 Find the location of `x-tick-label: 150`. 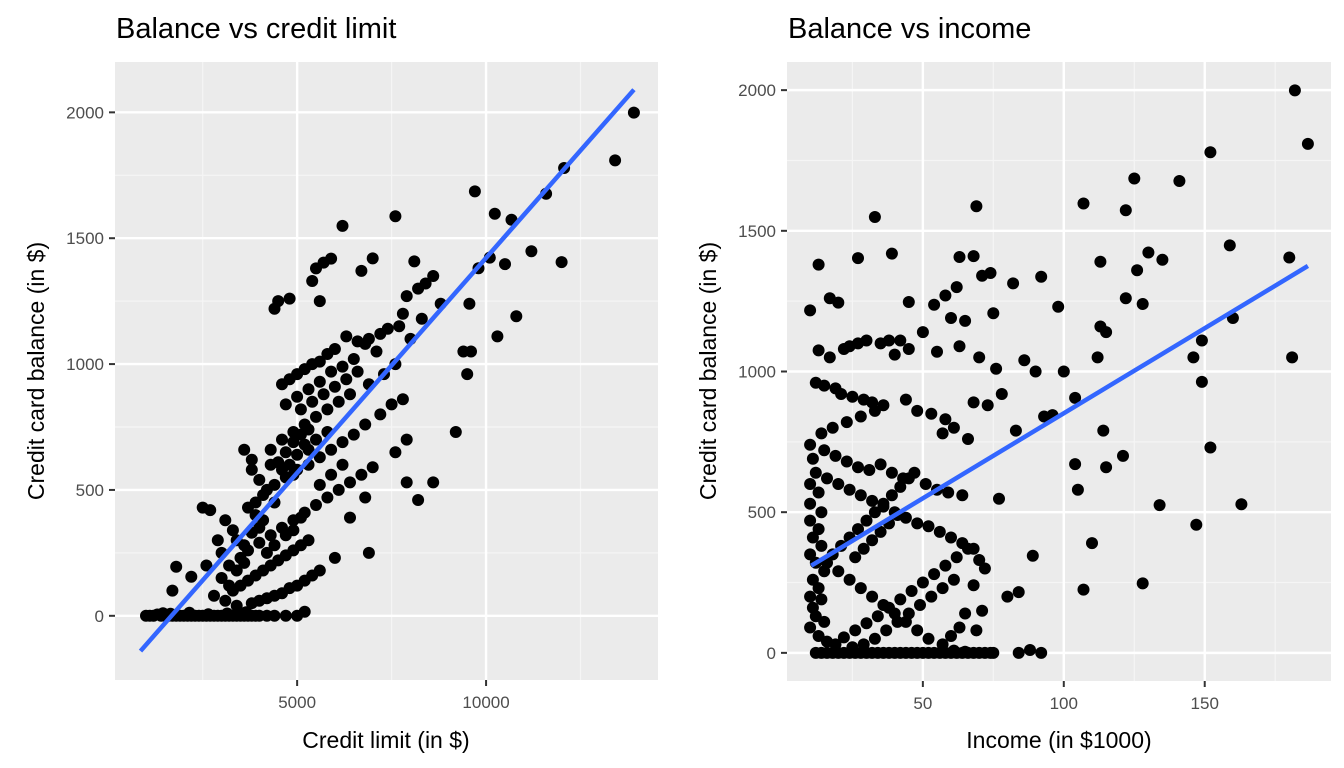

x-tick-label: 150 is located at coordinates (1205, 703).